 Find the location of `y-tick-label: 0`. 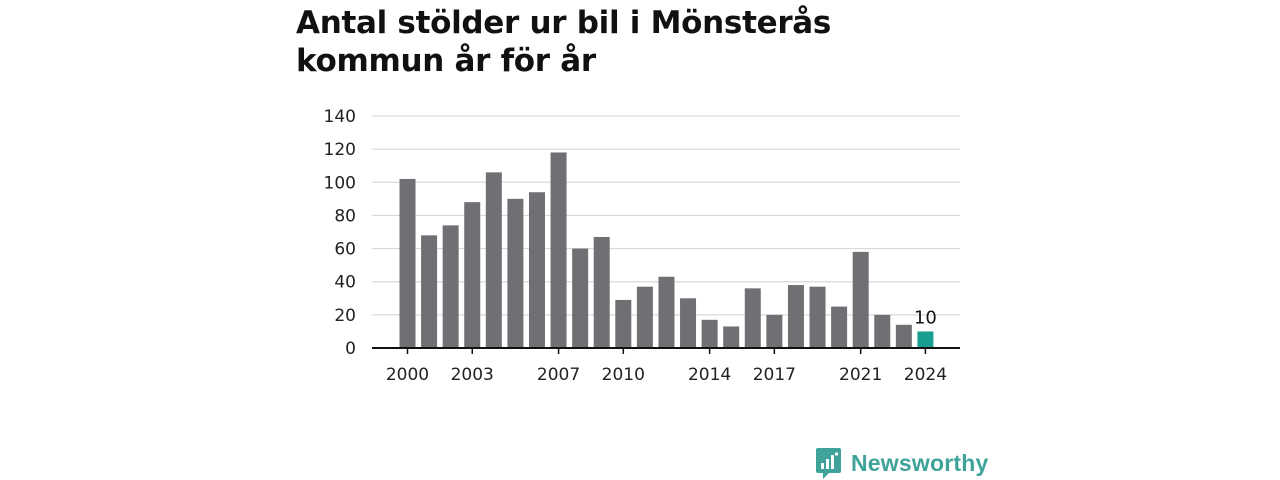

y-tick-label: 0 is located at coordinates (350, 349).